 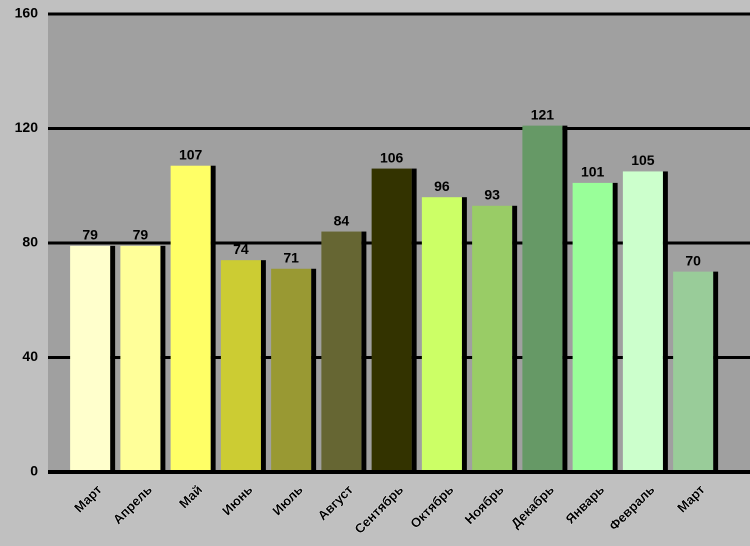 What do you see at coordinates (693, 260) in the screenshot?
I see `data-label: 70` at bounding box center [693, 260].